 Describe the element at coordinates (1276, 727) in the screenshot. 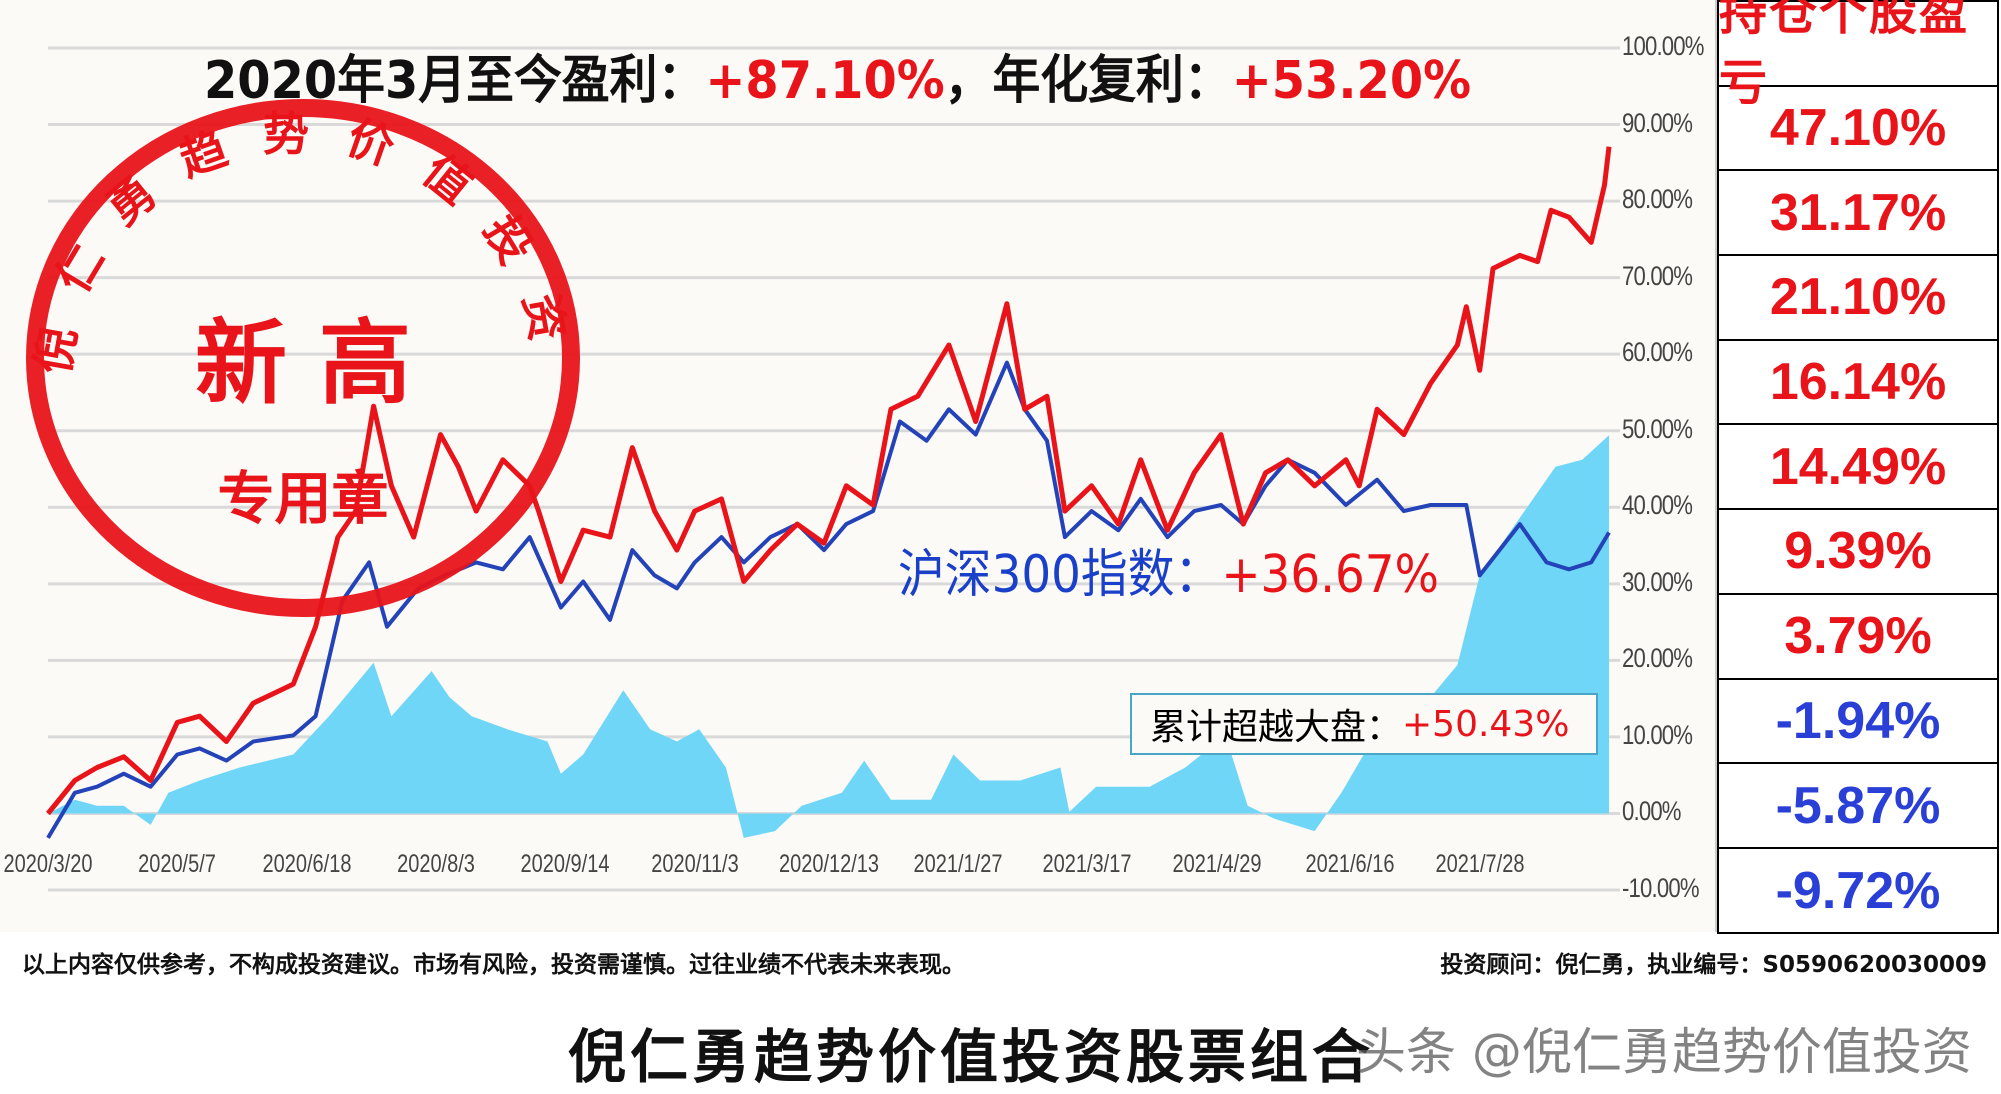

I see `excess-label-prefix: 累计超越大盘：` at that location.